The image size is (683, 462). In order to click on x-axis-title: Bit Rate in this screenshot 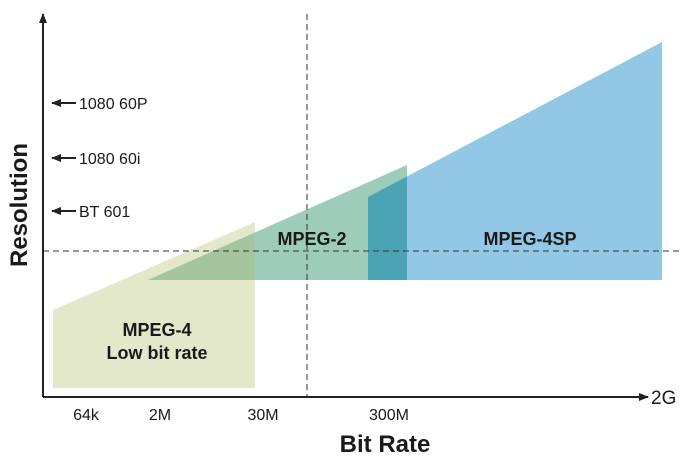, I will do `click(385, 444)`.